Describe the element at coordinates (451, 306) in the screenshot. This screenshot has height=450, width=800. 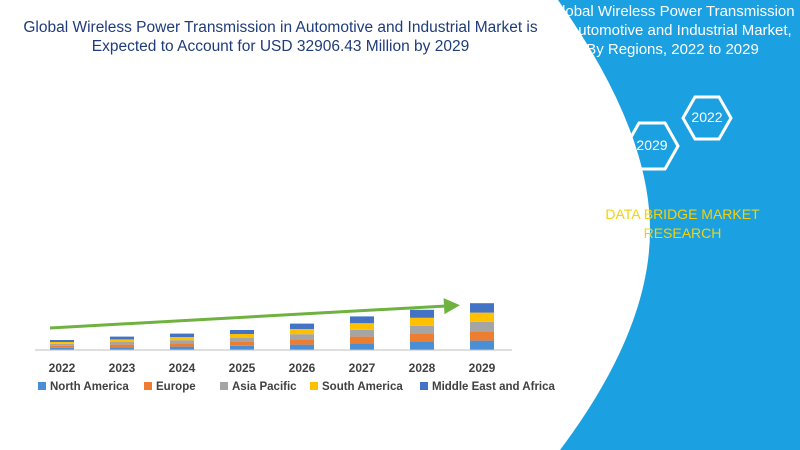
I see `trend-arrow-head` at that location.